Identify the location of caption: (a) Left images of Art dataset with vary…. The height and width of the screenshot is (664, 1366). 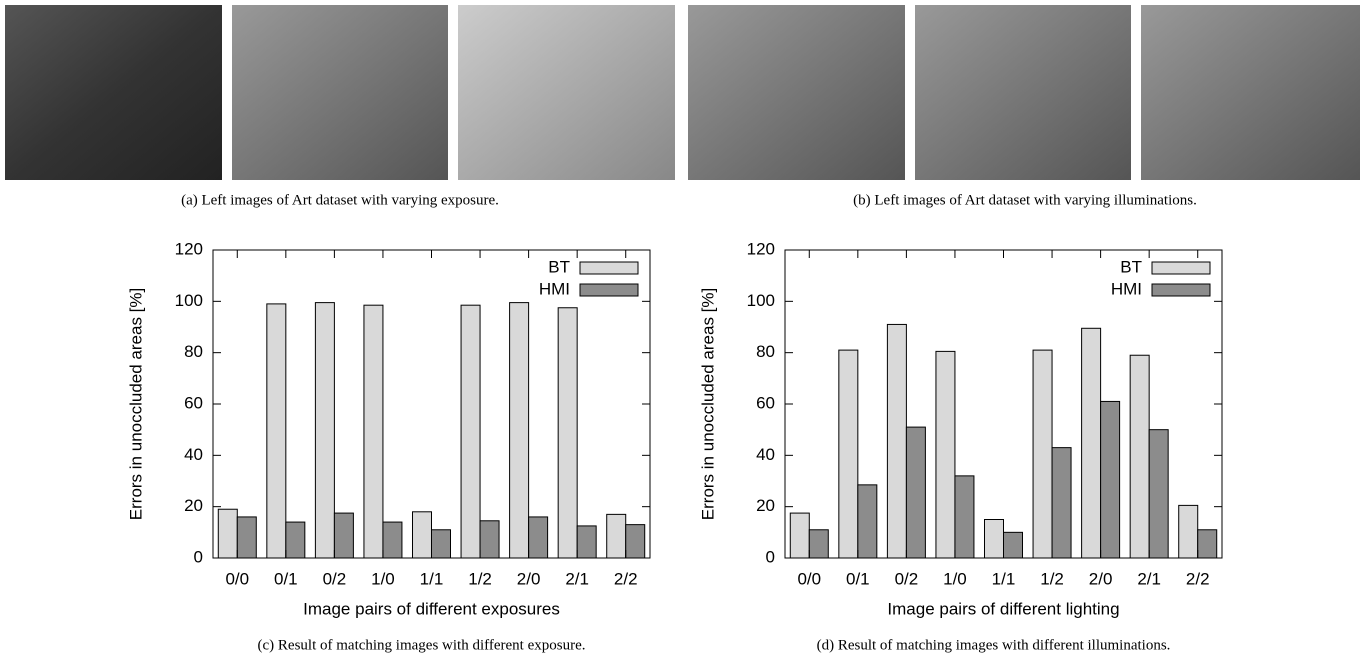
(340, 200).